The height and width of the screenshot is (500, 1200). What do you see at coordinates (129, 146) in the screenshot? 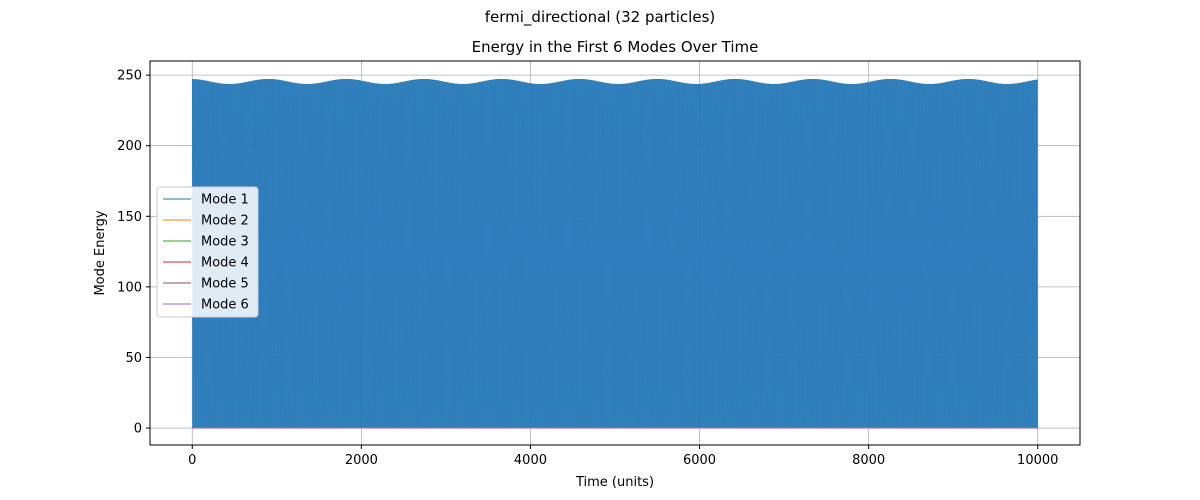
I see `y-tick-label: 200` at bounding box center [129, 146].